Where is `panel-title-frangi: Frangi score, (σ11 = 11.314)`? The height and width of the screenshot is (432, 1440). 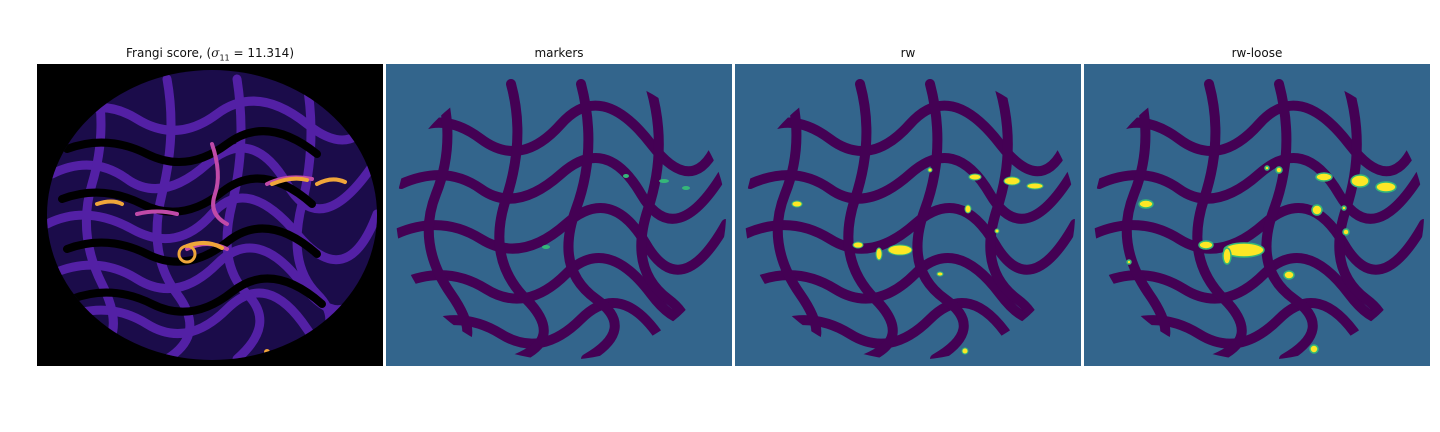 panel-title-frangi: Frangi score, (σ11 = 11.314) is located at coordinates (210, 54).